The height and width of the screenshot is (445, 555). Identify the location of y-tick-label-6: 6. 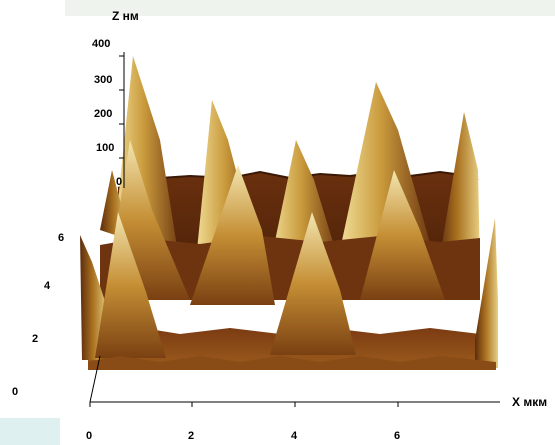
(61, 238).